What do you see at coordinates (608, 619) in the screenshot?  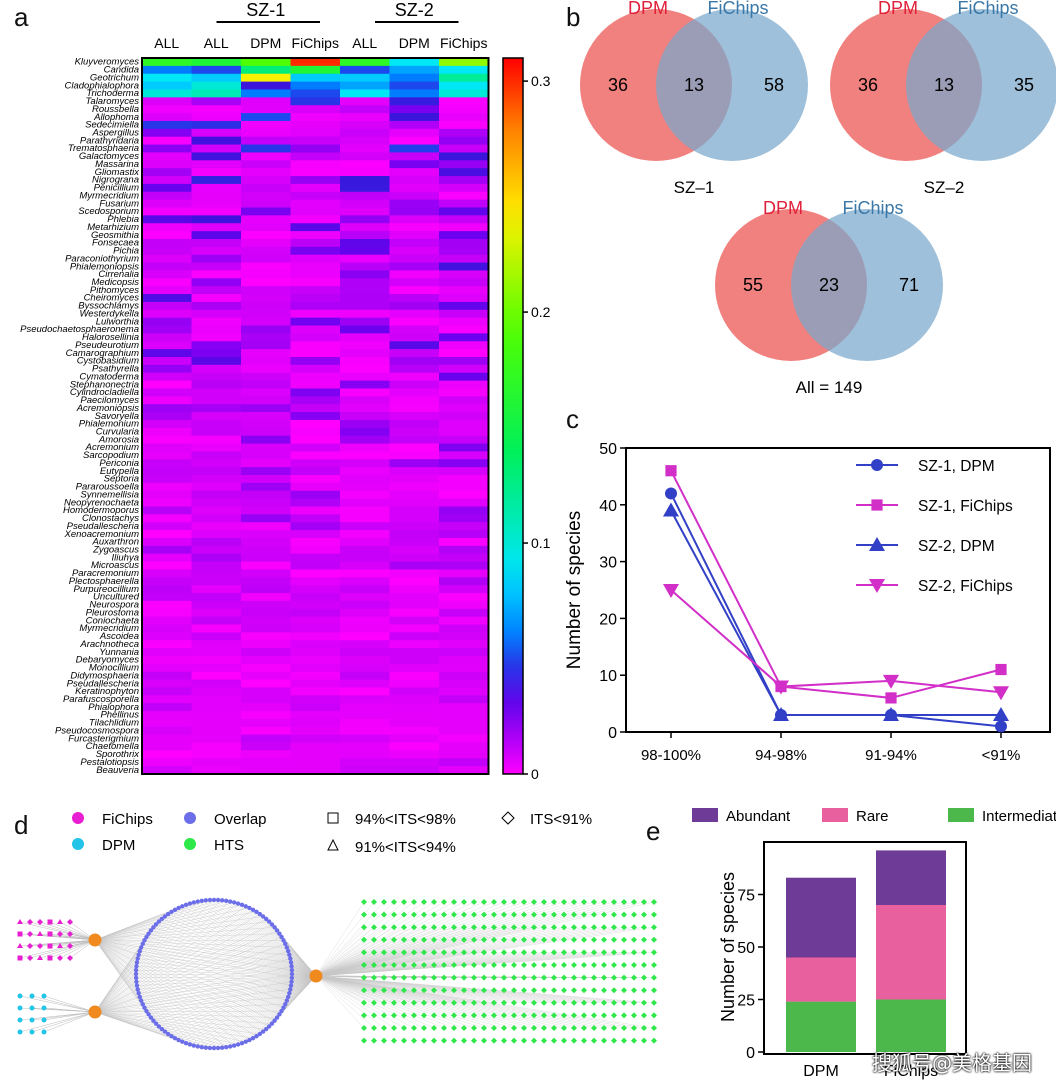 I see `y-tick-label: 20` at bounding box center [608, 619].